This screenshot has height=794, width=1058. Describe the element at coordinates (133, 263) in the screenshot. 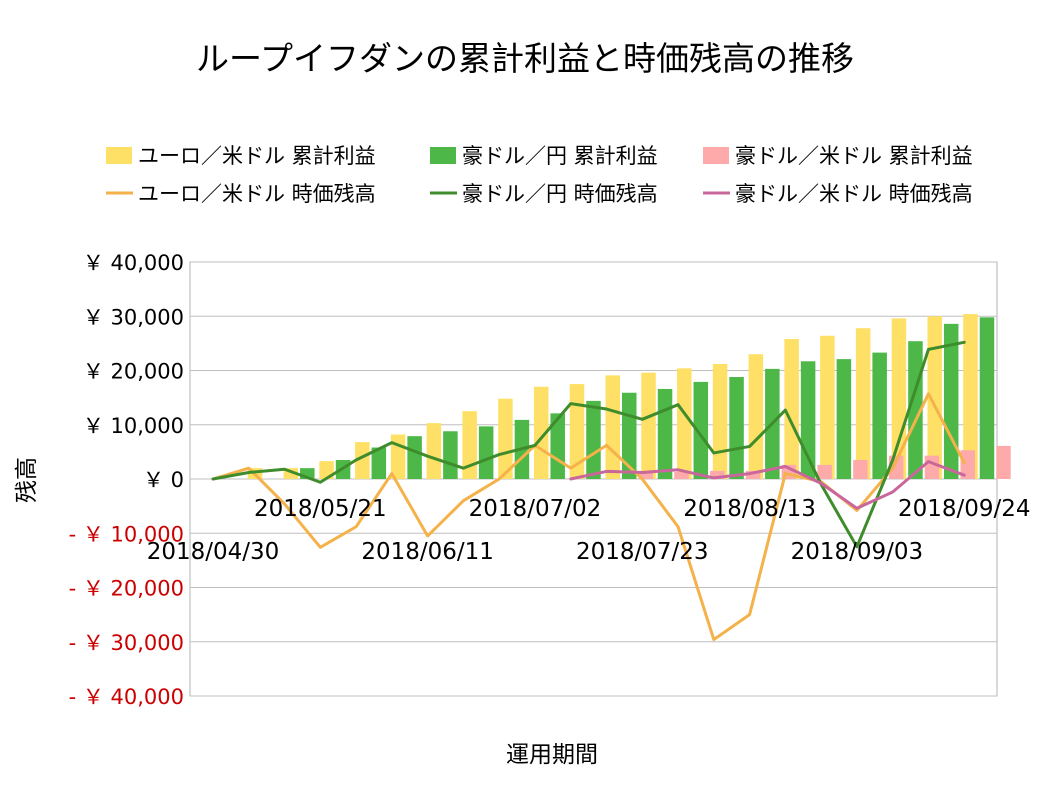

I see `y-tick-label: ￥ 40,000` at that location.